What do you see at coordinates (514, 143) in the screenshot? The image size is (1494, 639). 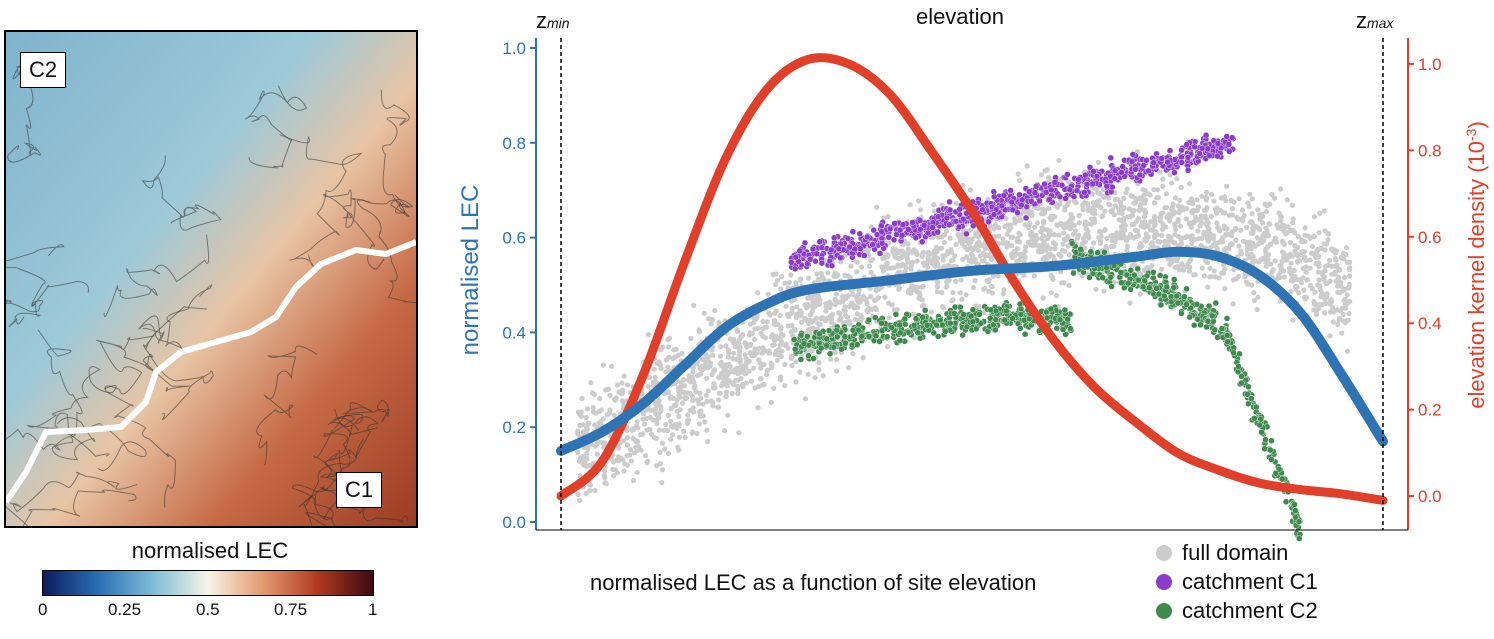 I see `left-axis-tick-label: 0.8` at bounding box center [514, 143].